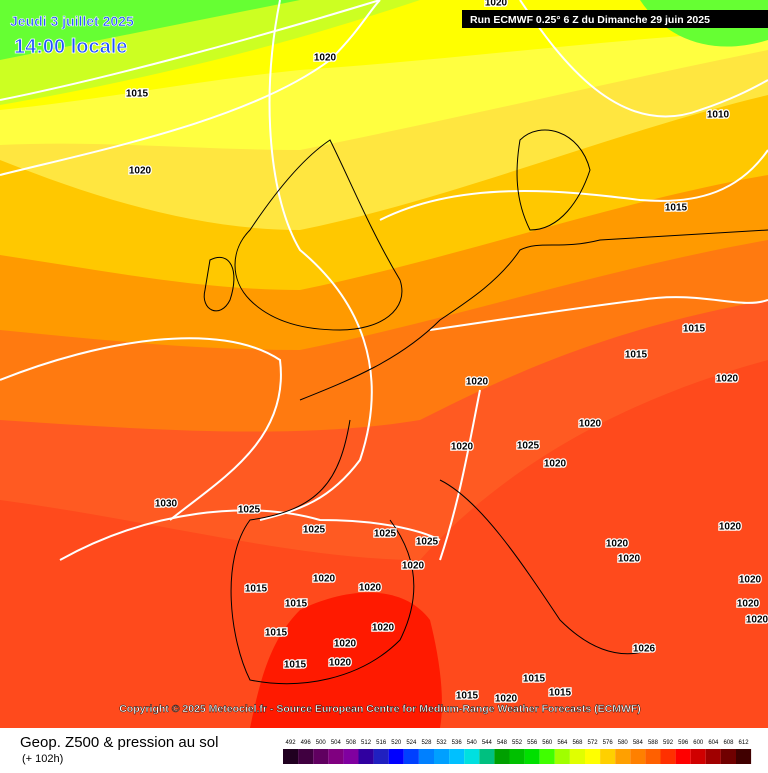 This screenshot has height=773, width=768. I want to click on colorbar-label: 552, so click(517, 743).